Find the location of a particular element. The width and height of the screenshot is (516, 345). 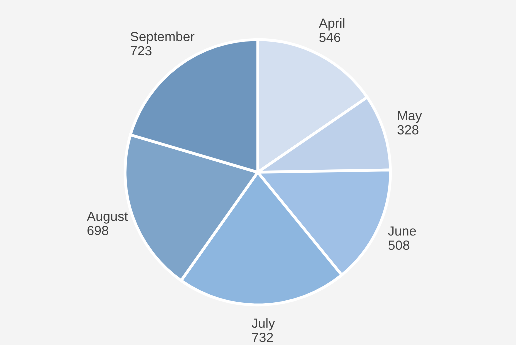

data-label: 723 is located at coordinates (141, 51).